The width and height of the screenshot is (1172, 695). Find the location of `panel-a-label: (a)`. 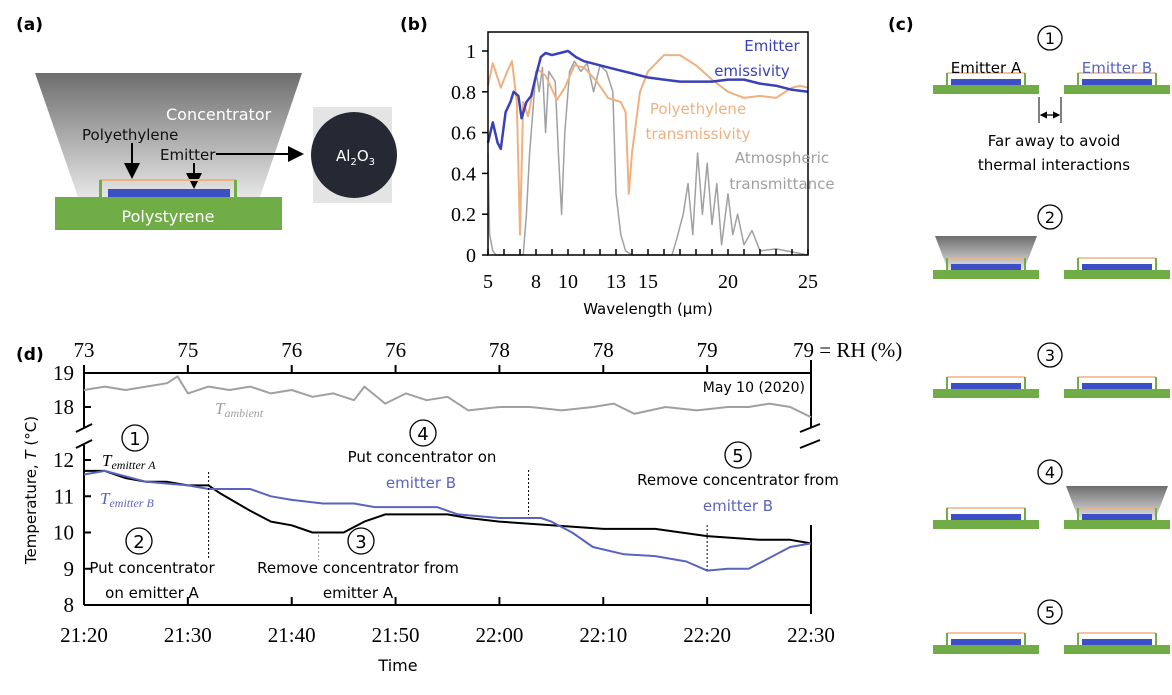

panel-a-label: (a) is located at coordinates (29, 25).